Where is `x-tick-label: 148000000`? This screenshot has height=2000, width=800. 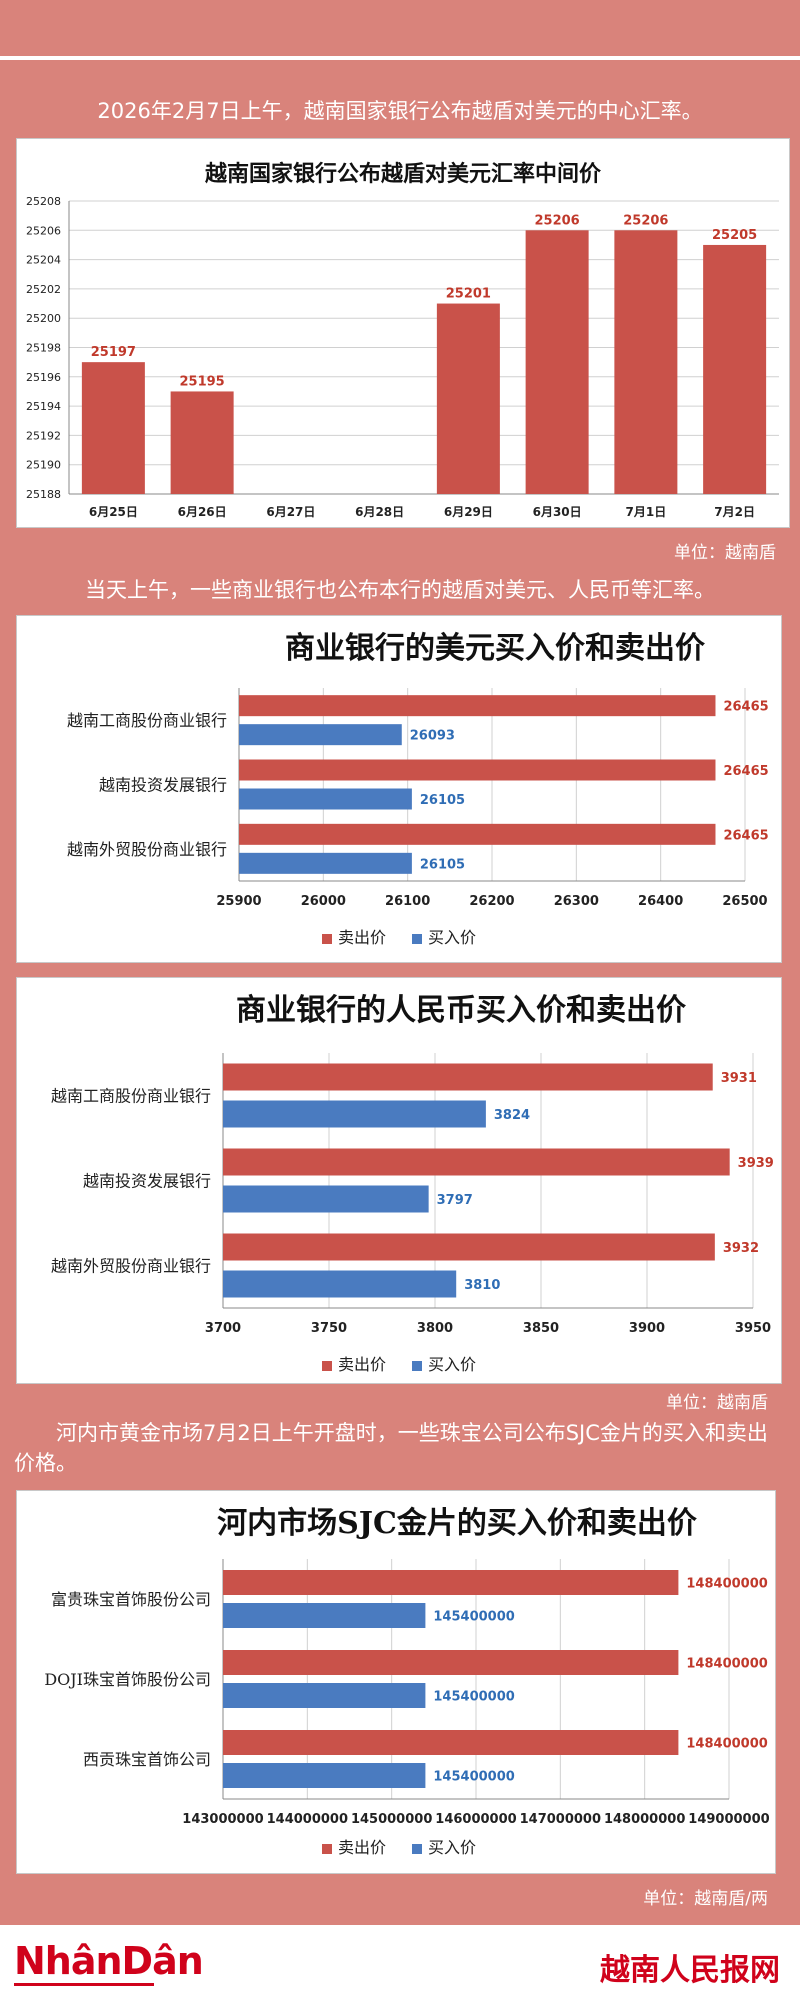
x-tick-label: 148000000 is located at coordinates (644, 1819).